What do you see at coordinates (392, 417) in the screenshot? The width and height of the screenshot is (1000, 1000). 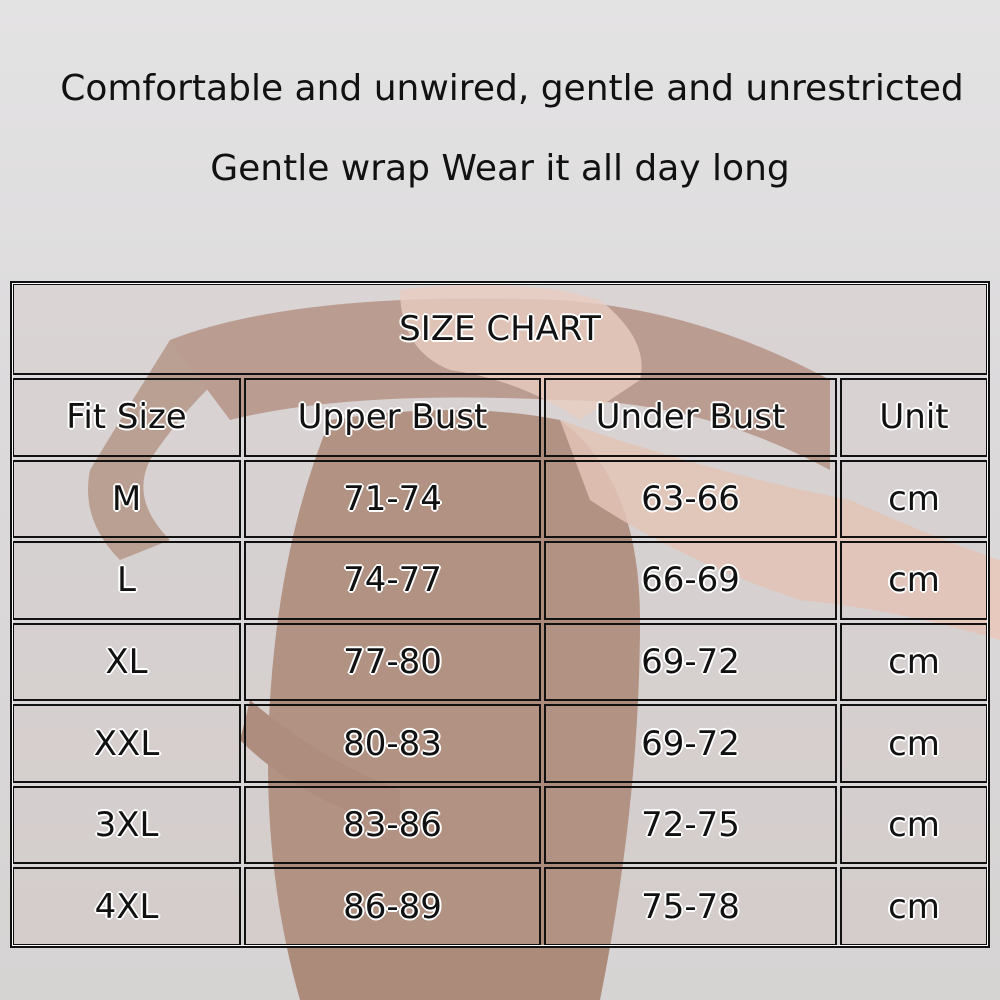 I see `column-header: Upper Bust` at bounding box center [392, 417].